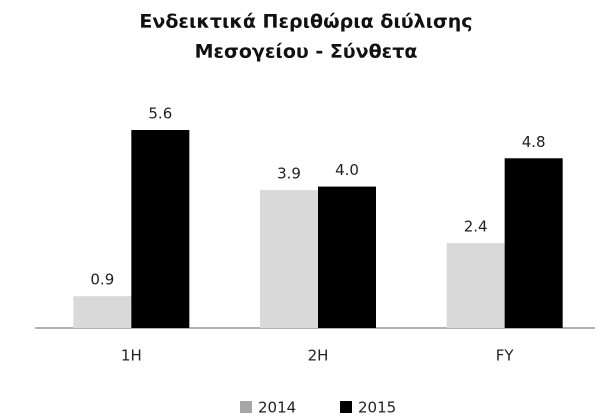  What do you see at coordinates (160, 114) in the screenshot?
I see `data-label: 5.6` at bounding box center [160, 114].